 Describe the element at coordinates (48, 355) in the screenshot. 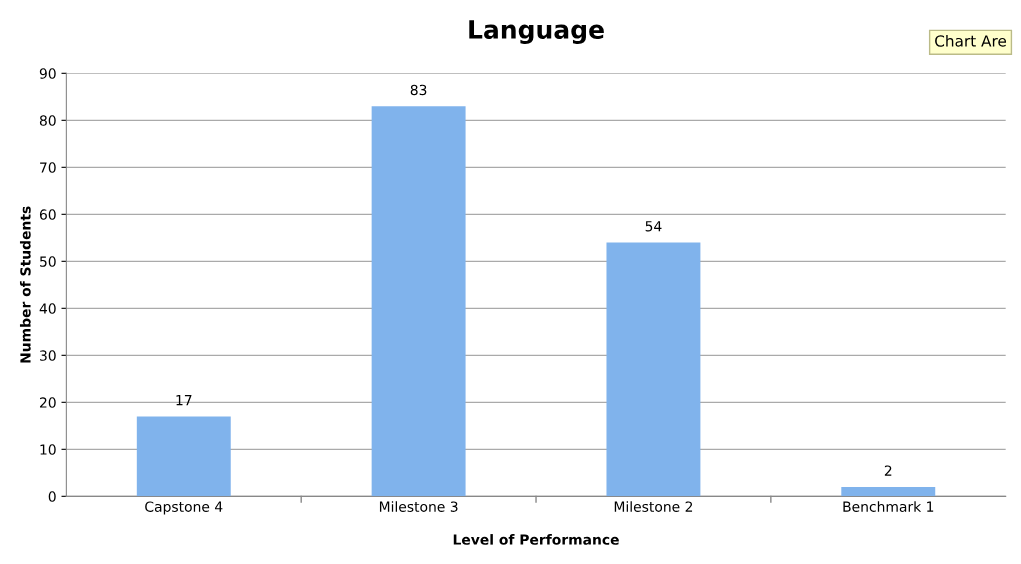

I see `y-tick-label: 30` at that location.